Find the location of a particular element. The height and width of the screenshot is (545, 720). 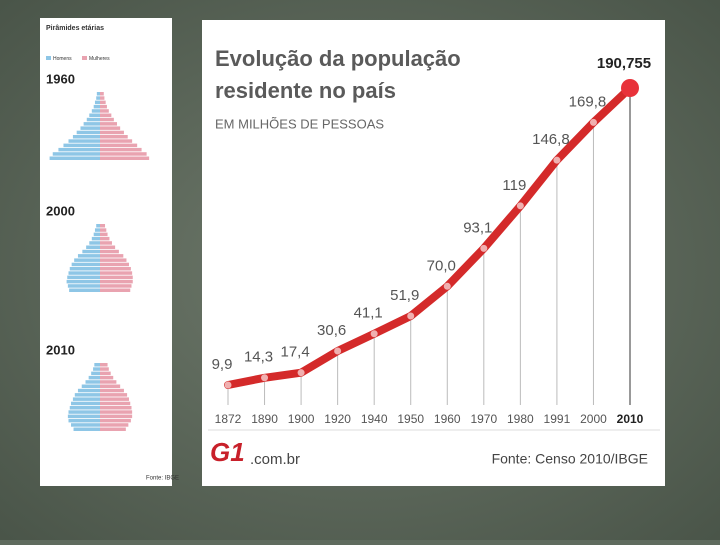

x-tick-label: 2000 is located at coordinates (593, 419).